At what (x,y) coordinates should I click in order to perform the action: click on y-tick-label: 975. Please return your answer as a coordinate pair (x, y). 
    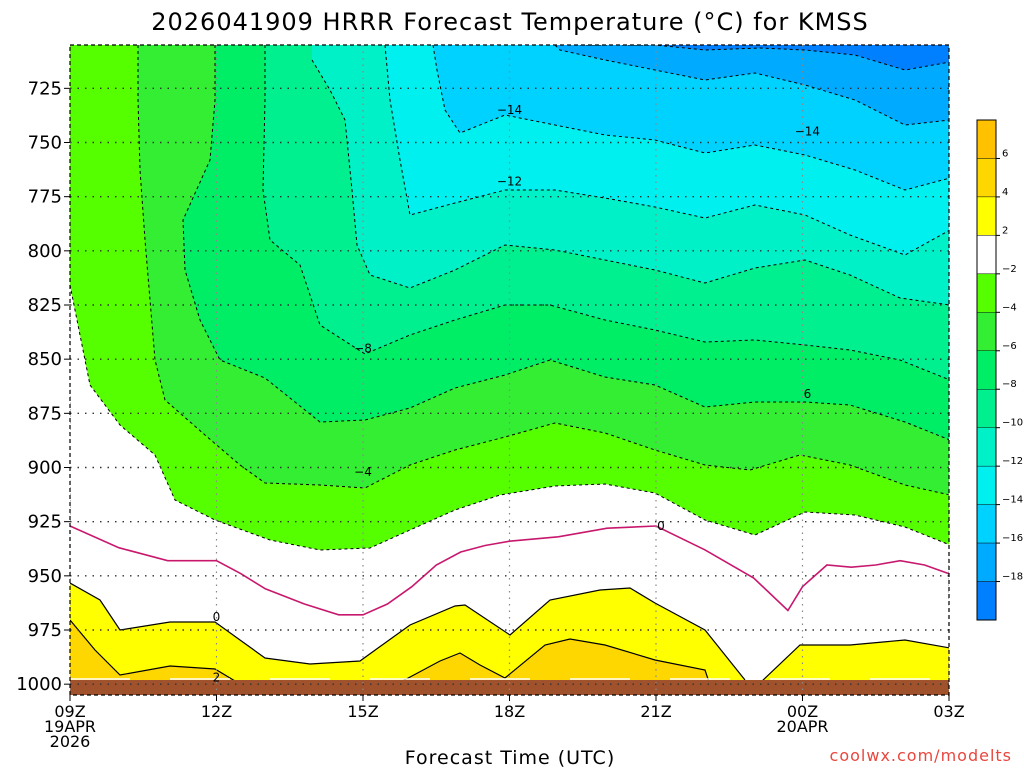
    Looking at the image, I should click on (45, 630).